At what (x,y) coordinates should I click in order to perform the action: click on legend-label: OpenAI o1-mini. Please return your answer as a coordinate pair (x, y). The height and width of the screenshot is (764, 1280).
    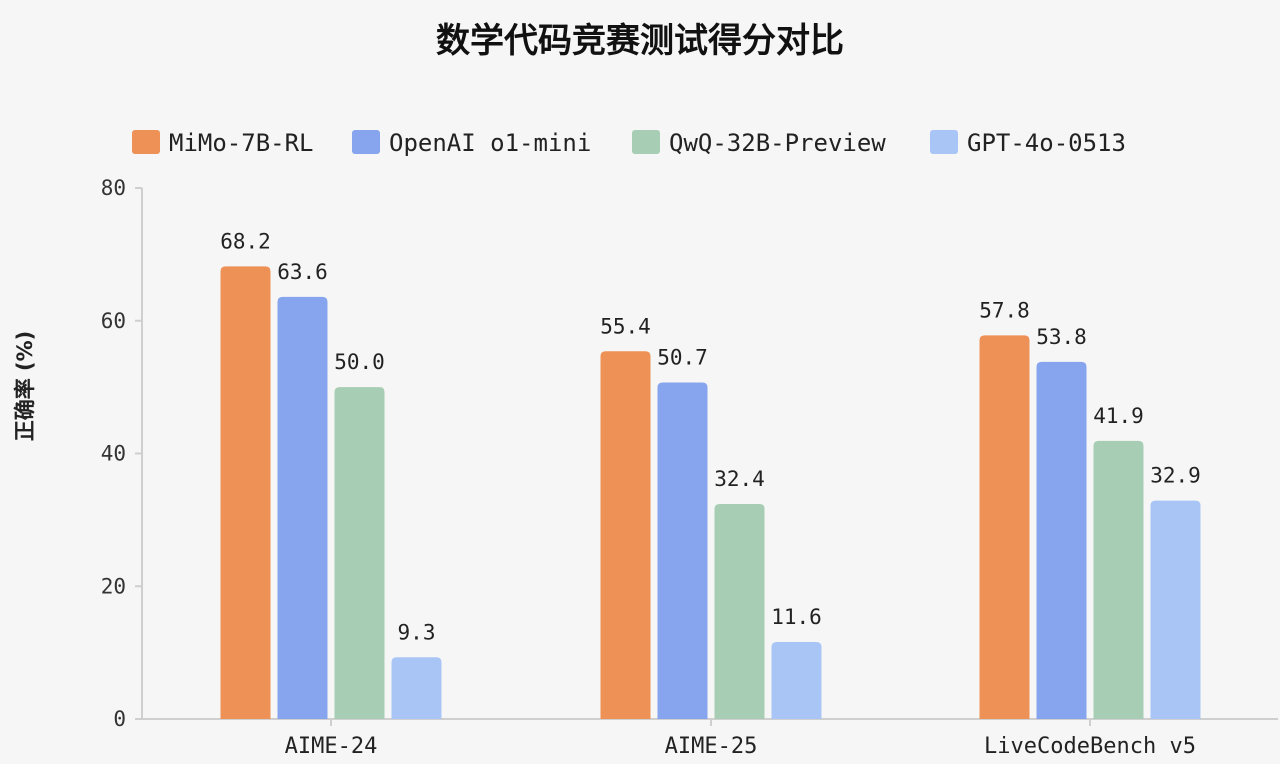
    Looking at the image, I should click on (490, 143).